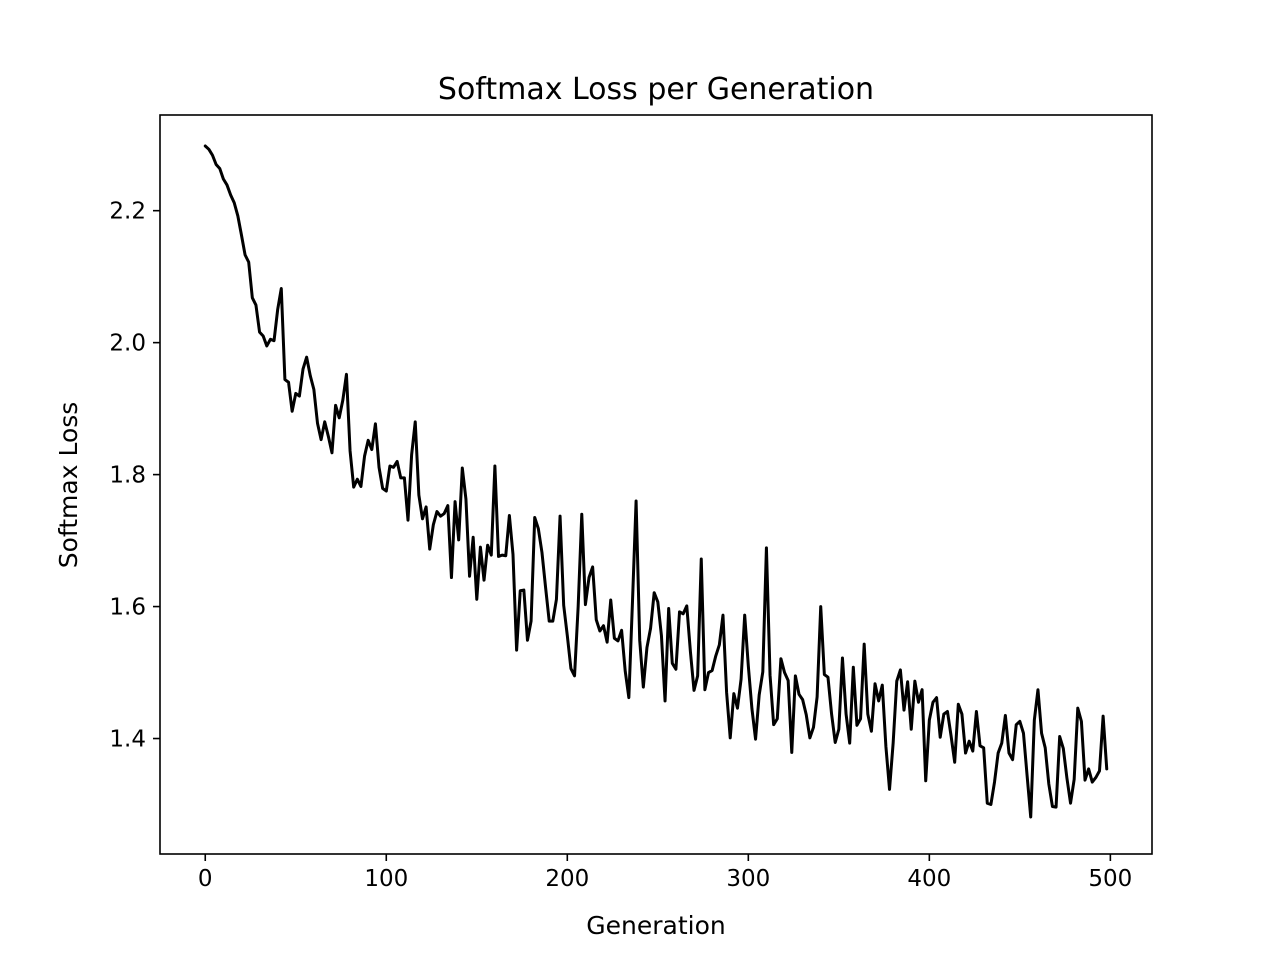 The image size is (1280, 965). What do you see at coordinates (127, 344) in the screenshot?
I see `y-tick-label: 2.0` at bounding box center [127, 344].